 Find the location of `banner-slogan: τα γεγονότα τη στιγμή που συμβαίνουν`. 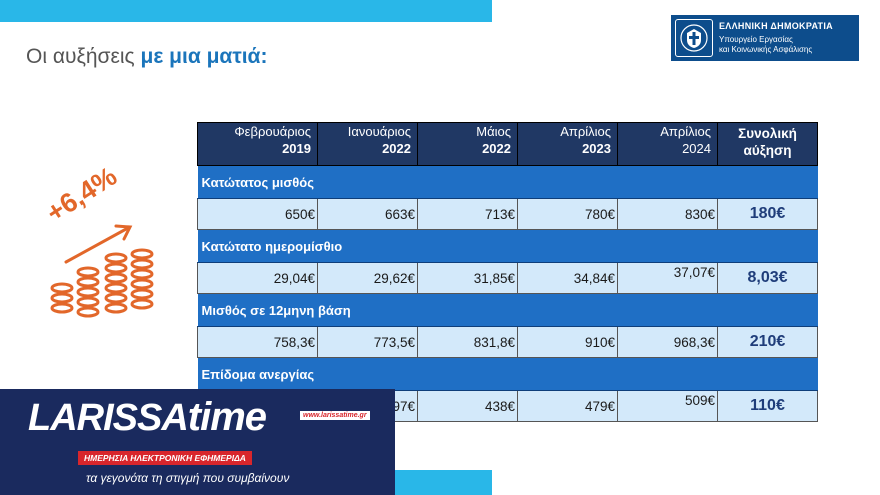

banner-slogan: τα γεγονότα τη στιγμή που συμβαίνουν is located at coordinates (188, 478).